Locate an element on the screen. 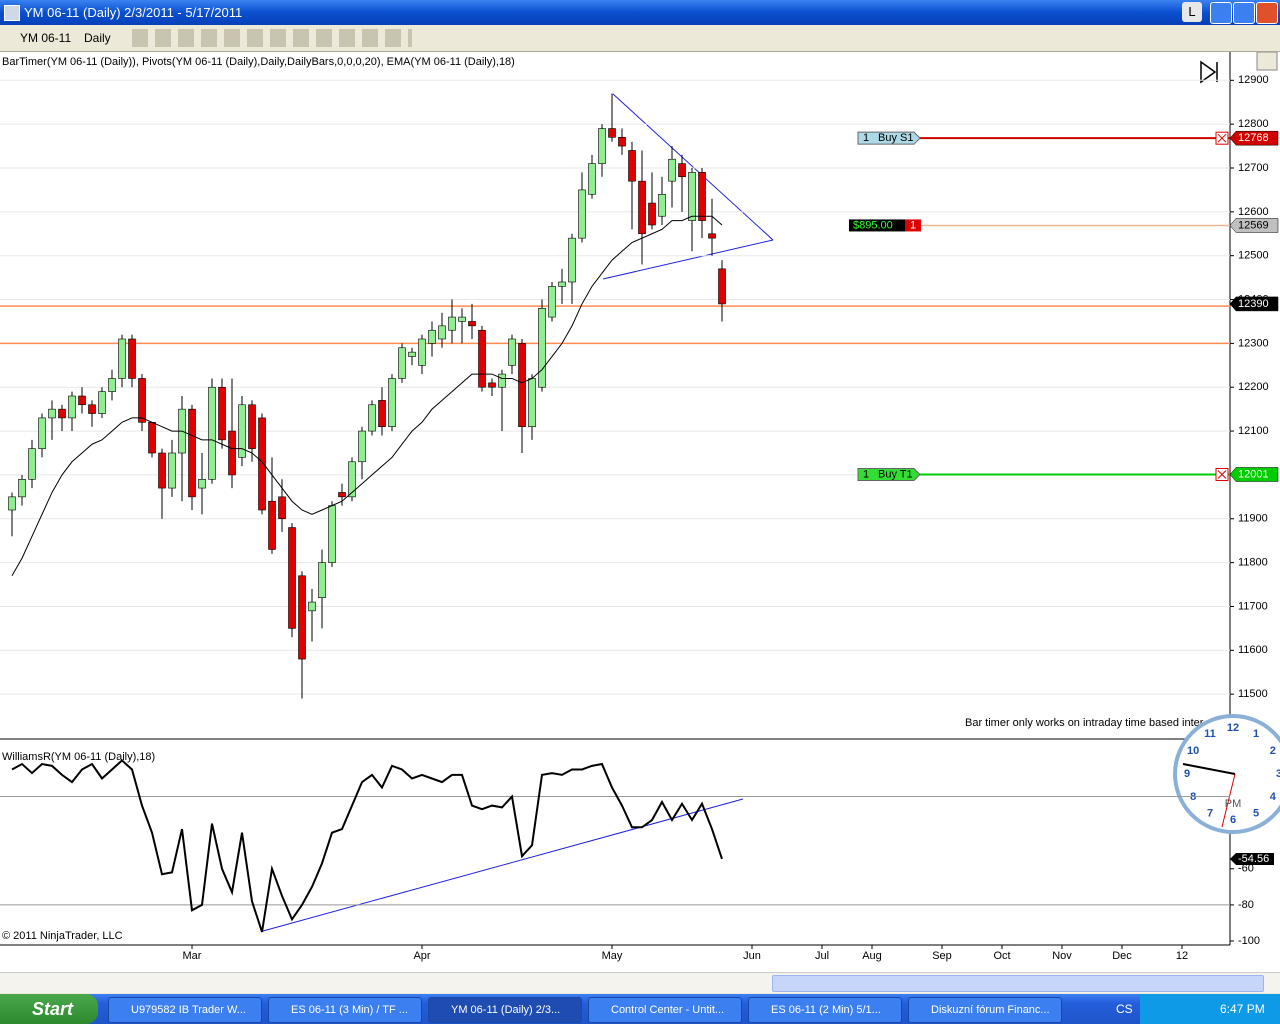 The image size is (1280, 1024). clock-number: 9 is located at coordinates (1187, 774).